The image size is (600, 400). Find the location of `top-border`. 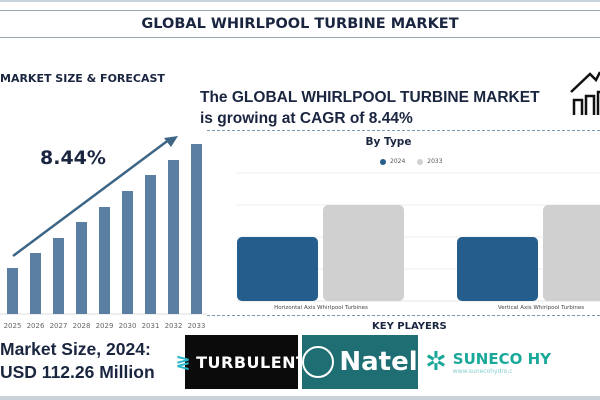

top-border is located at coordinates (300, 1).